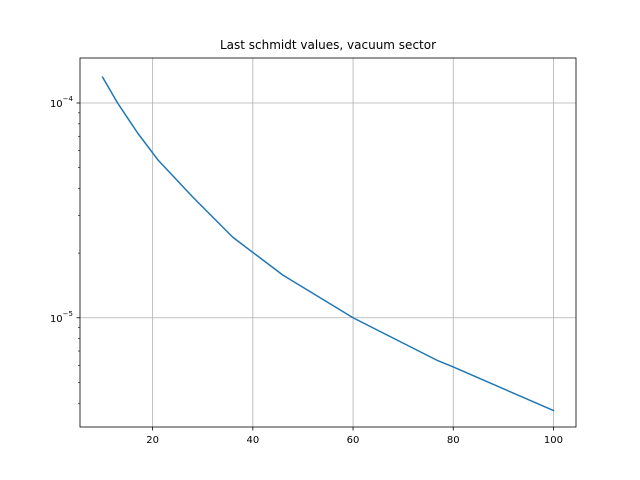 The width and height of the screenshot is (640, 480). What do you see at coordinates (68, 314) in the screenshot?
I see `y-tick-label-exponent: −5` at bounding box center [68, 314].